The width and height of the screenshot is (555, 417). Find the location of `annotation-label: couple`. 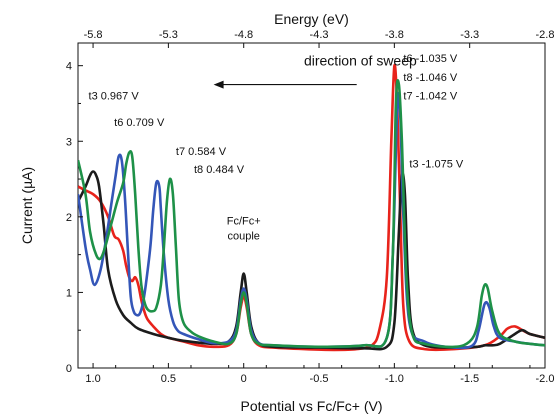

annotation-label: couple is located at coordinates (243, 237).